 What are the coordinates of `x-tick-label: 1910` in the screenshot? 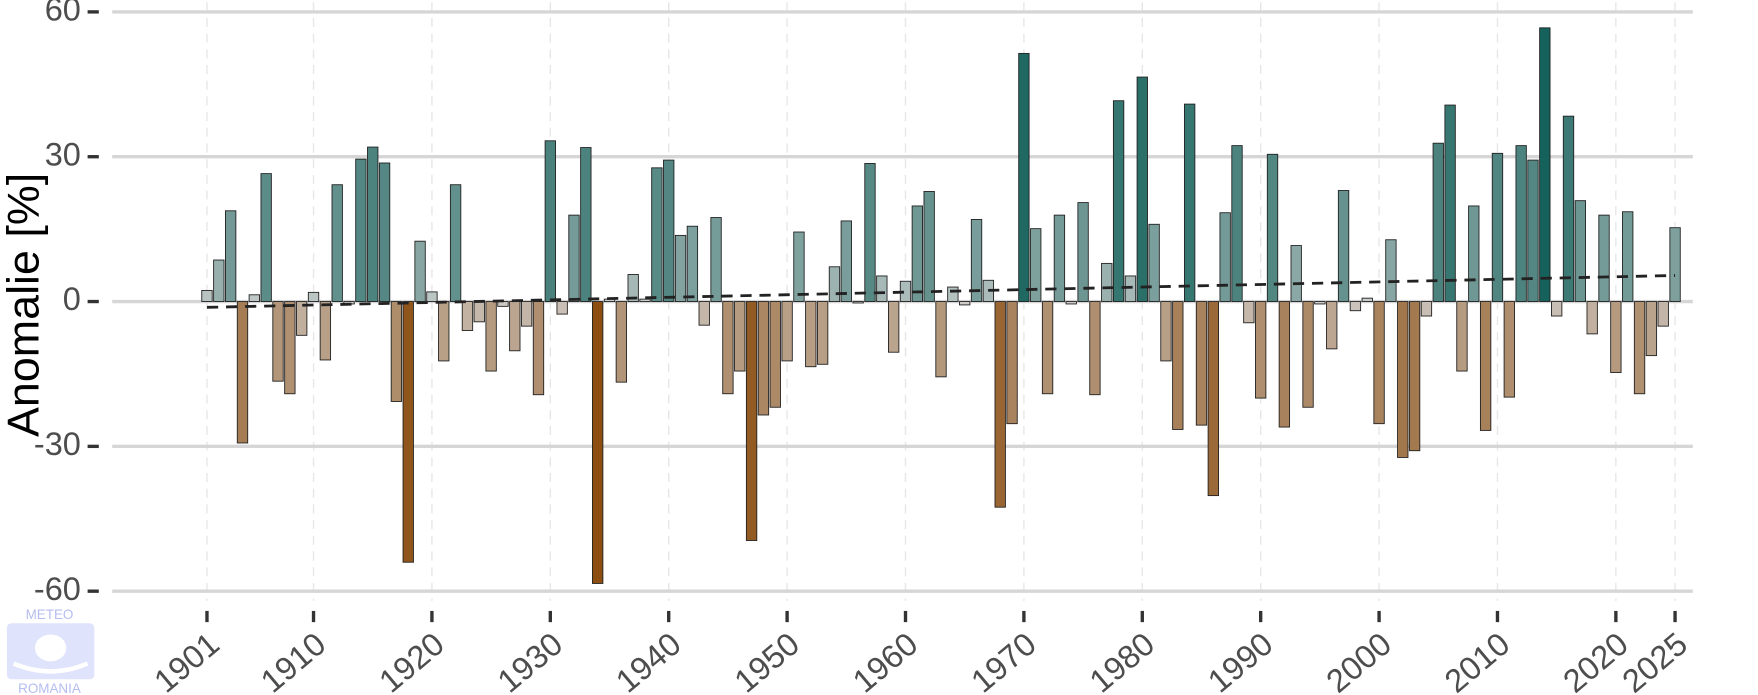 It's located at (293, 660).